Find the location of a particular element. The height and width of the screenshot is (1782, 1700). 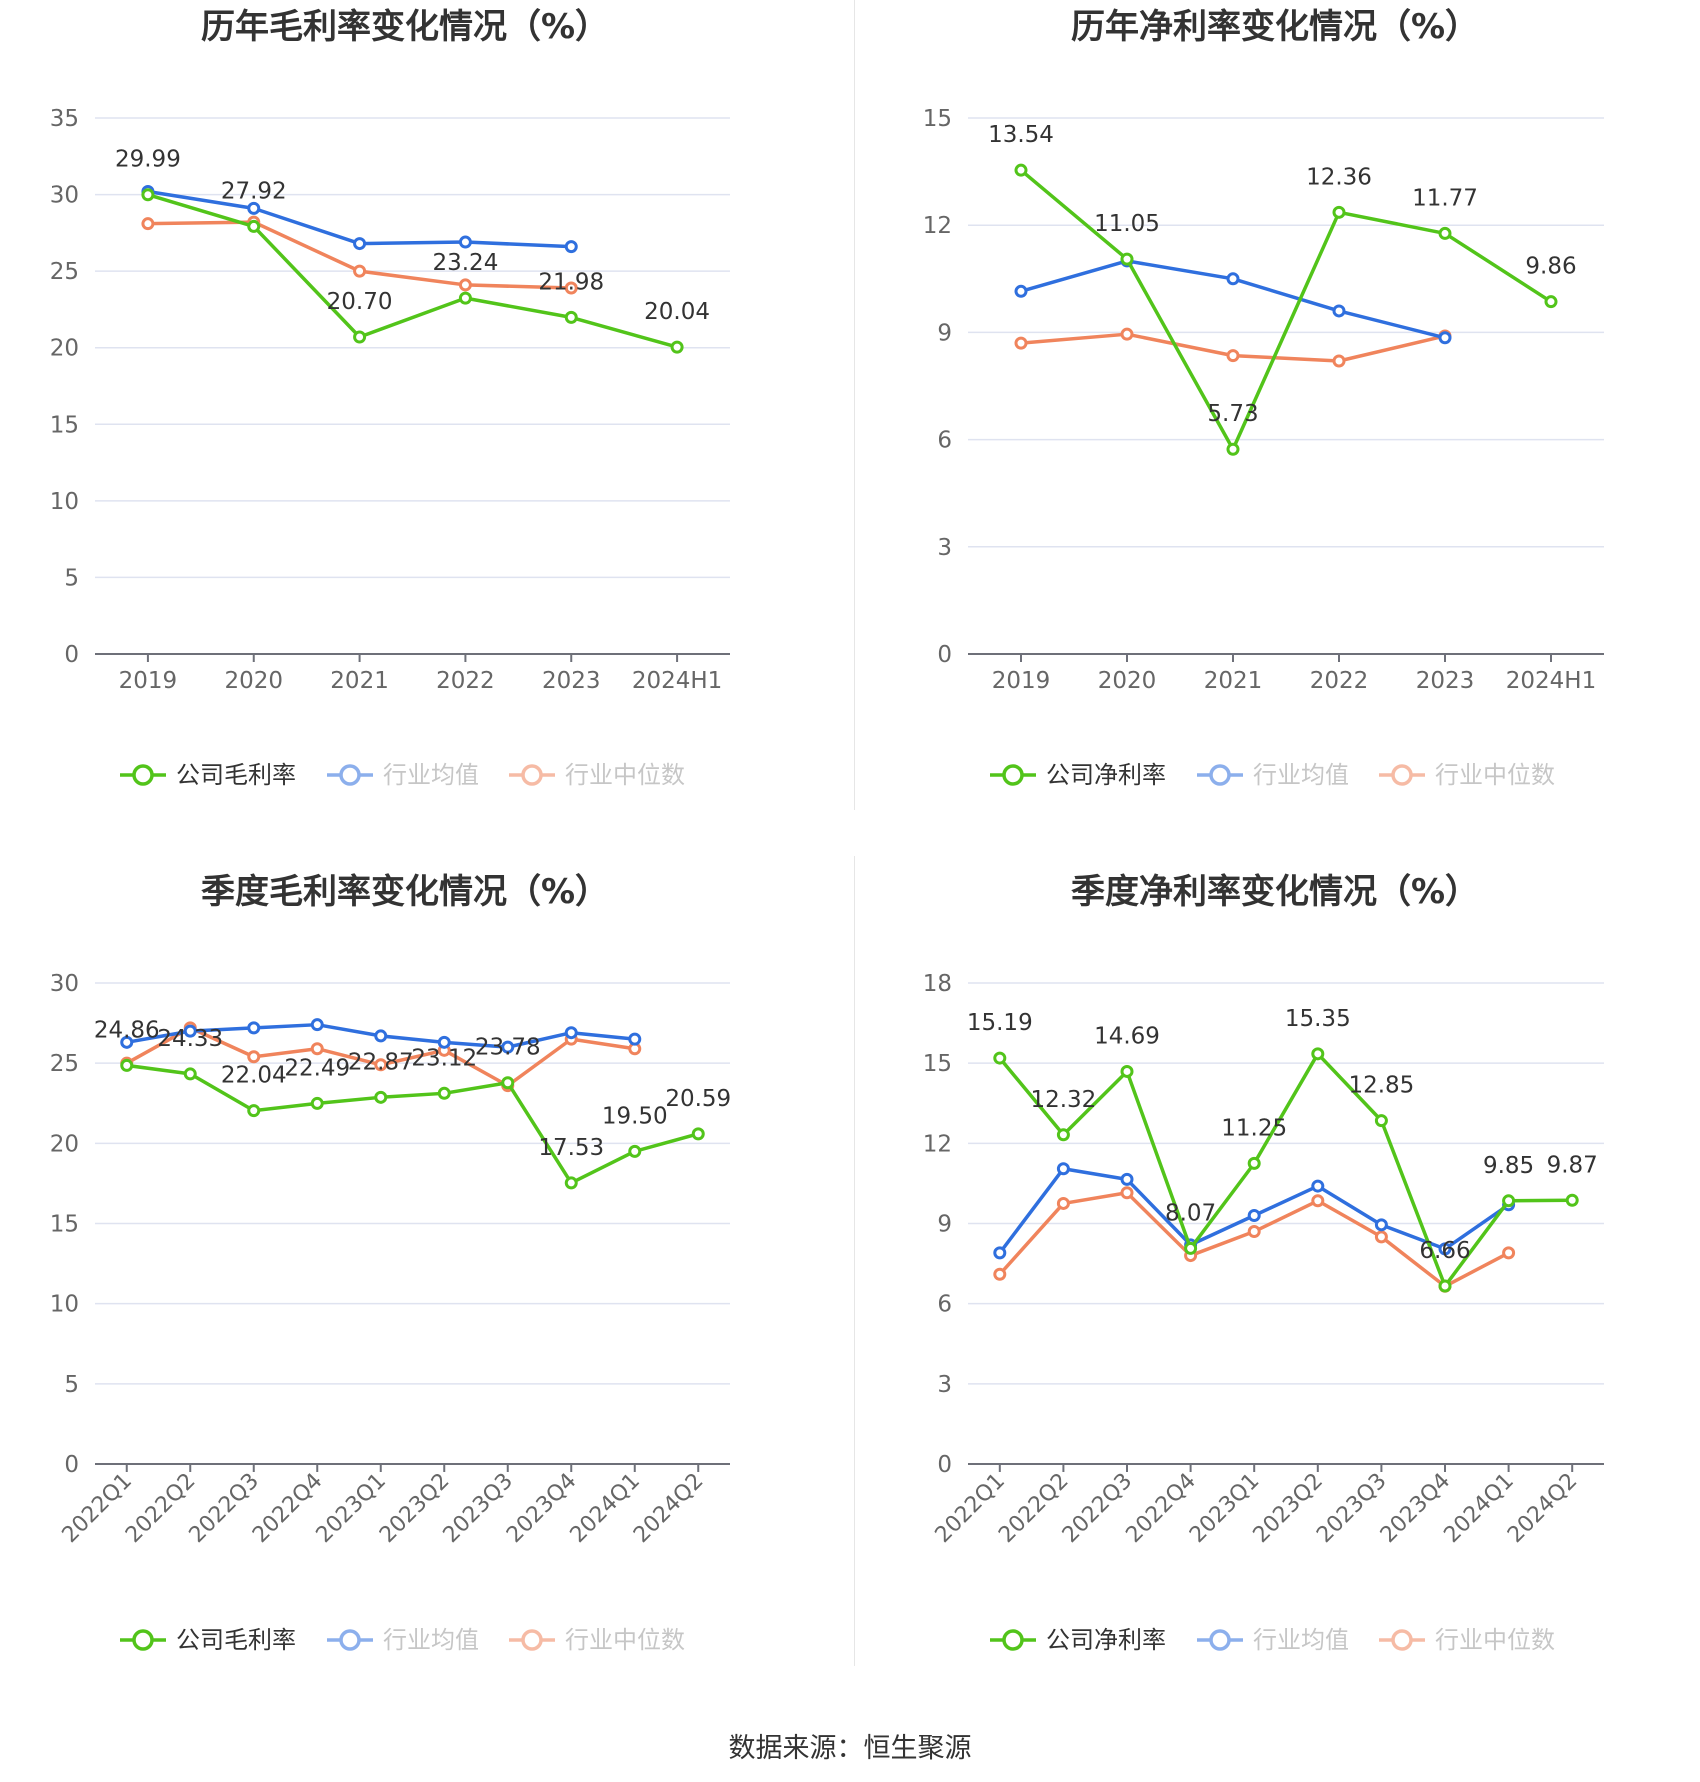

data-label: 6.66 is located at coordinates (1444, 1251).